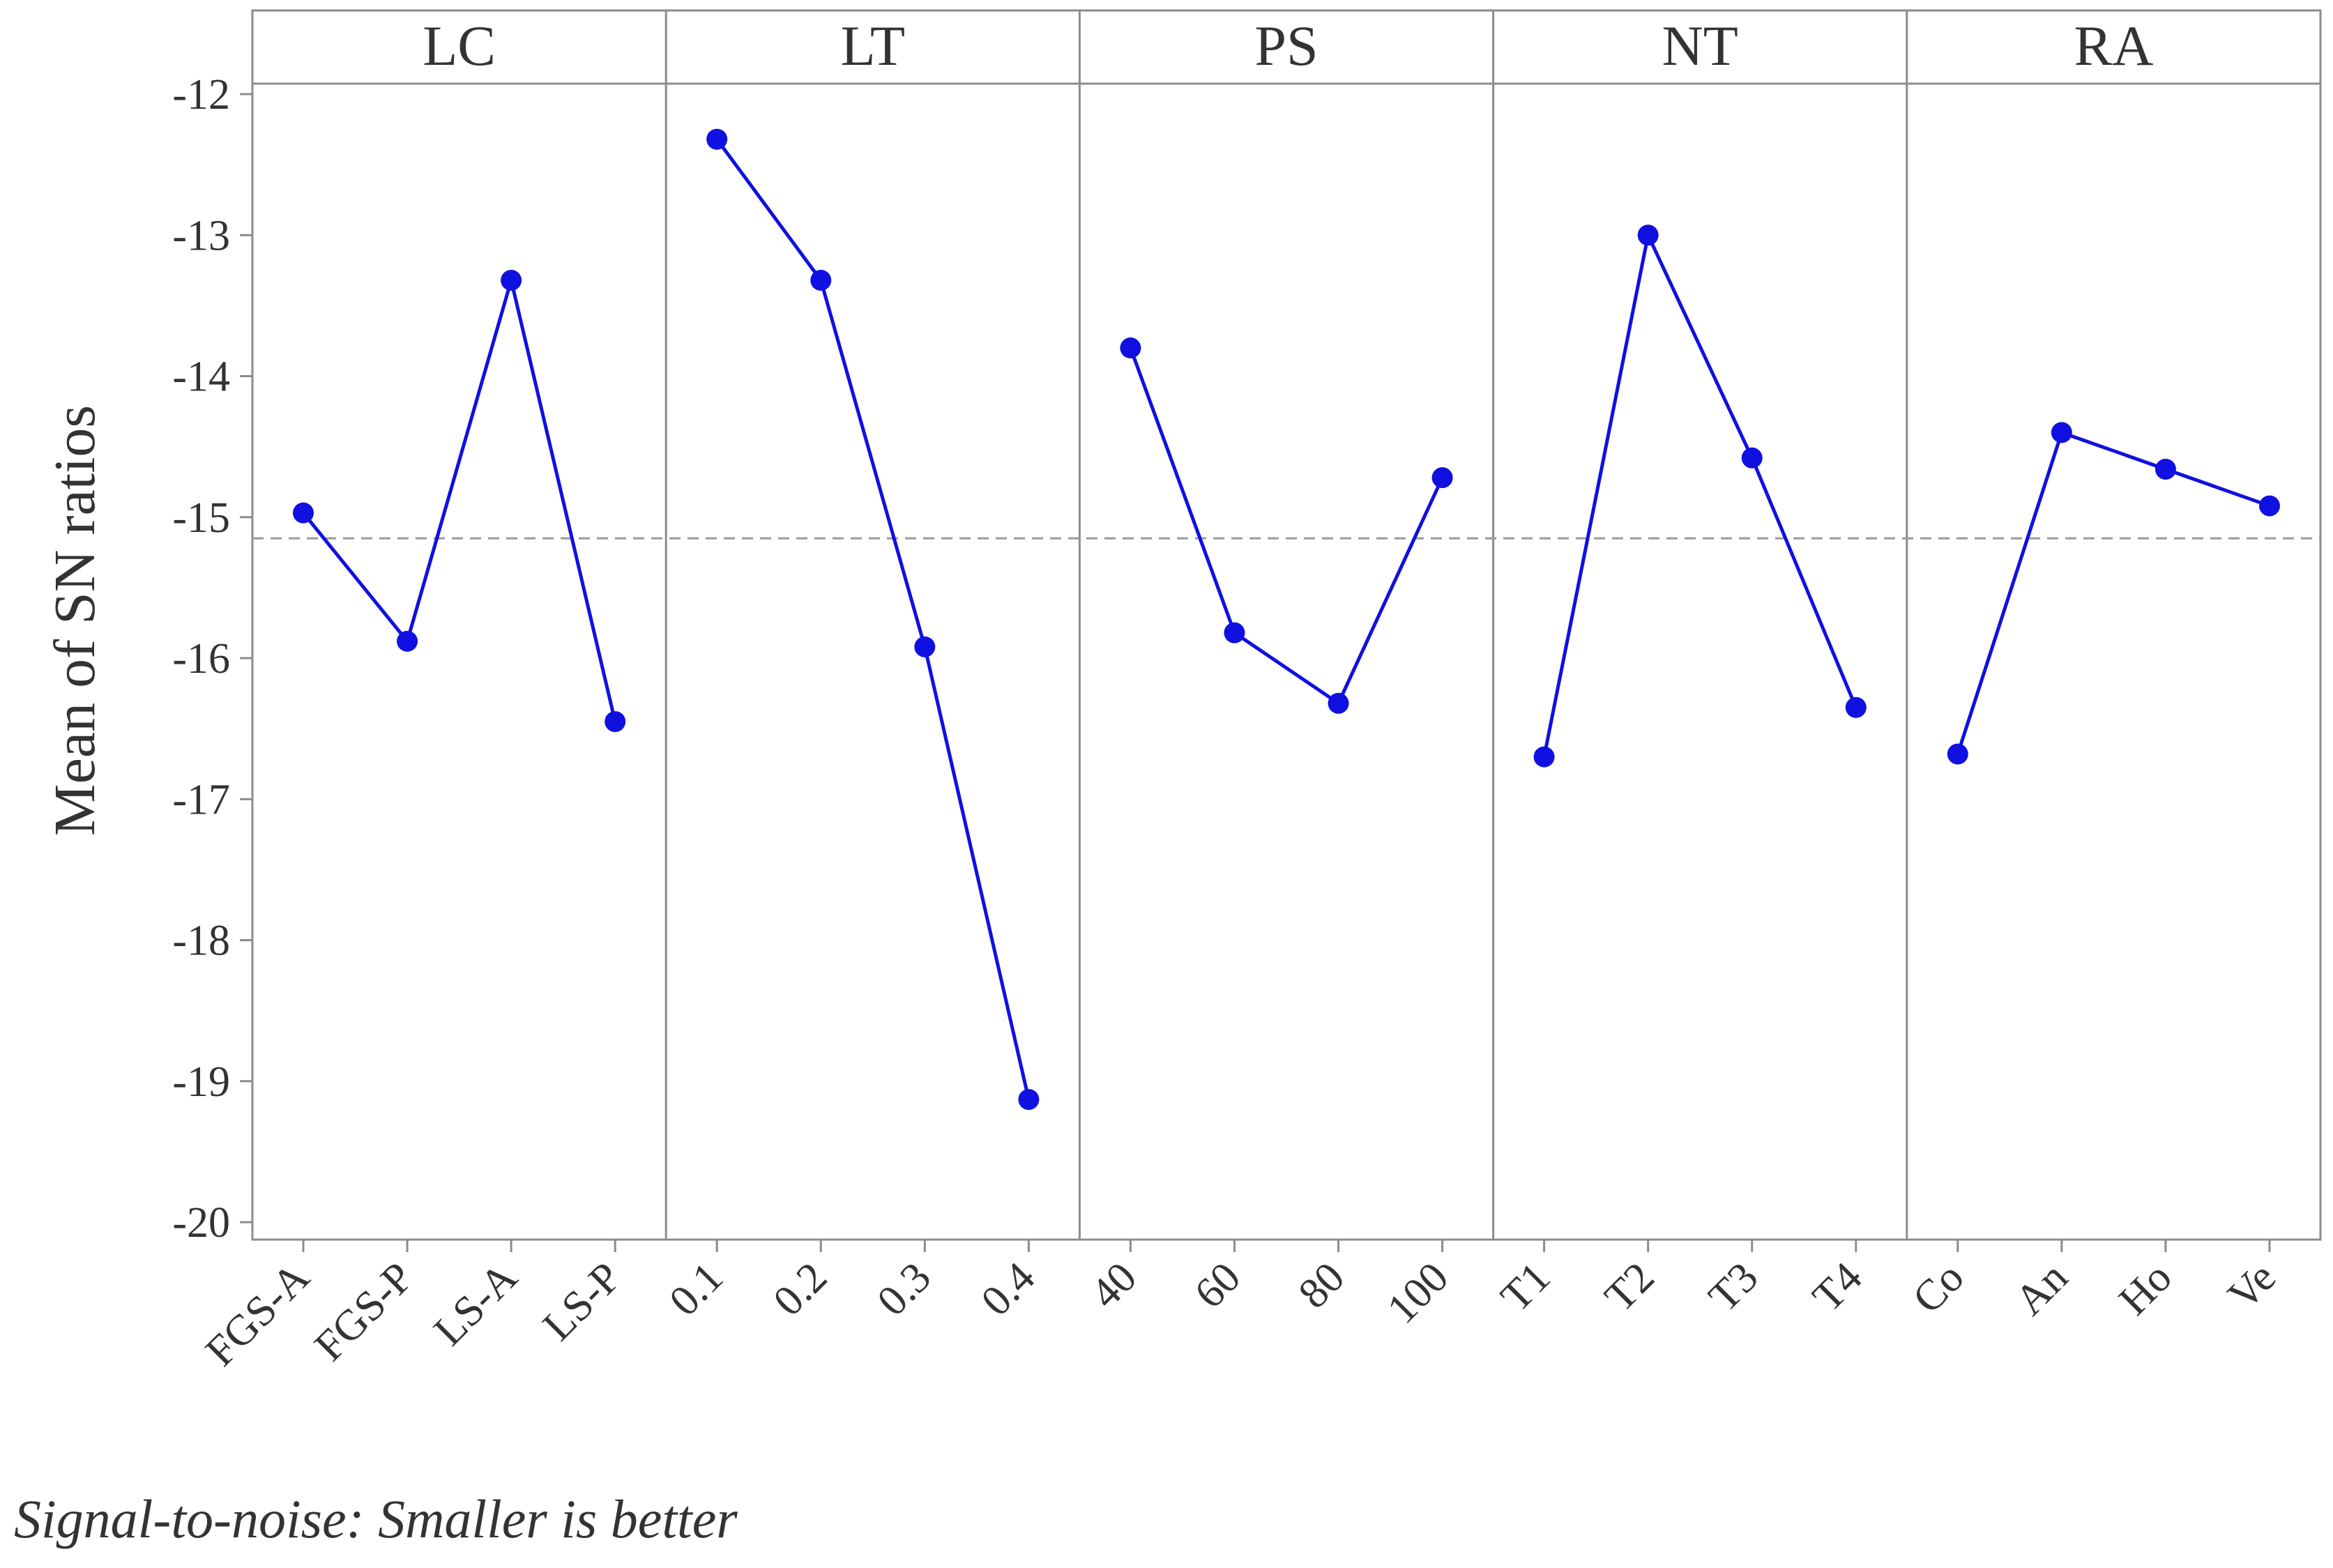 Image resolution: width=2333 pixels, height=1568 pixels. What do you see at coordinates (1286, 45) in the screenshot?
I see `panel-title-ps: PS` at bounding box center [1286, 45].